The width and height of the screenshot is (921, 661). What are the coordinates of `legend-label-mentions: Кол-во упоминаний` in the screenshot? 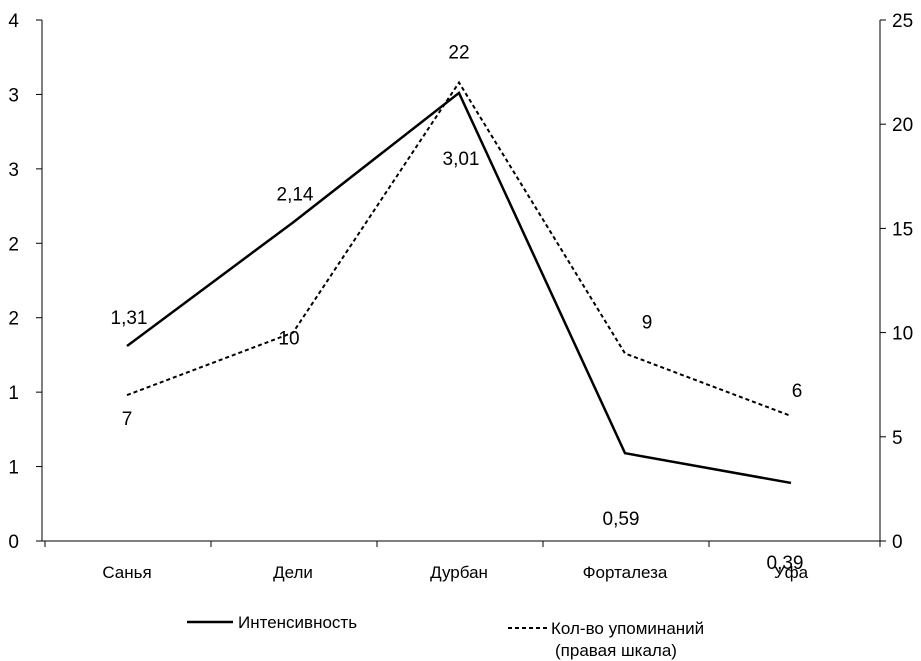 It's located at (627, 628).